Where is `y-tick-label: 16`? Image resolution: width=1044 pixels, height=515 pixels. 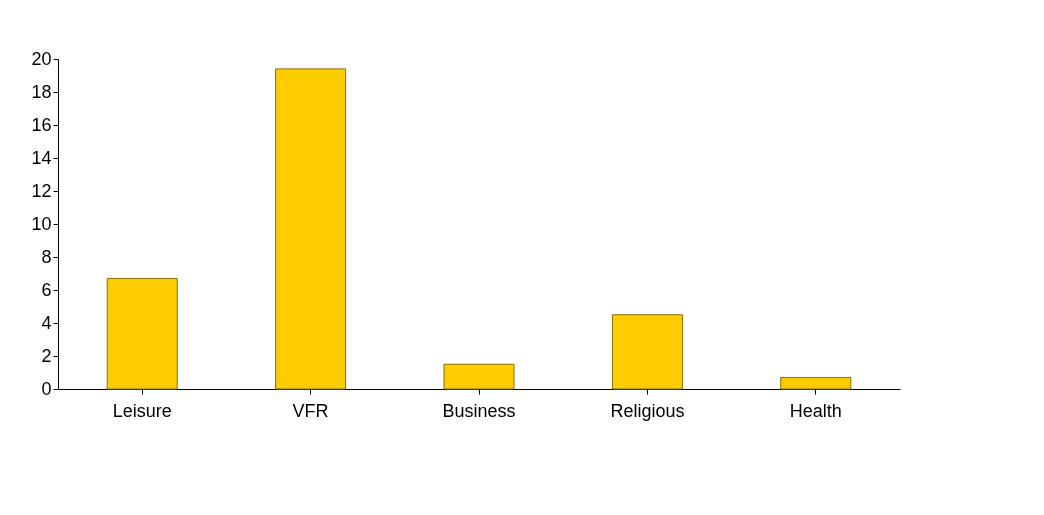 y-tick-label: 16 is located at coordinates (41, 124).